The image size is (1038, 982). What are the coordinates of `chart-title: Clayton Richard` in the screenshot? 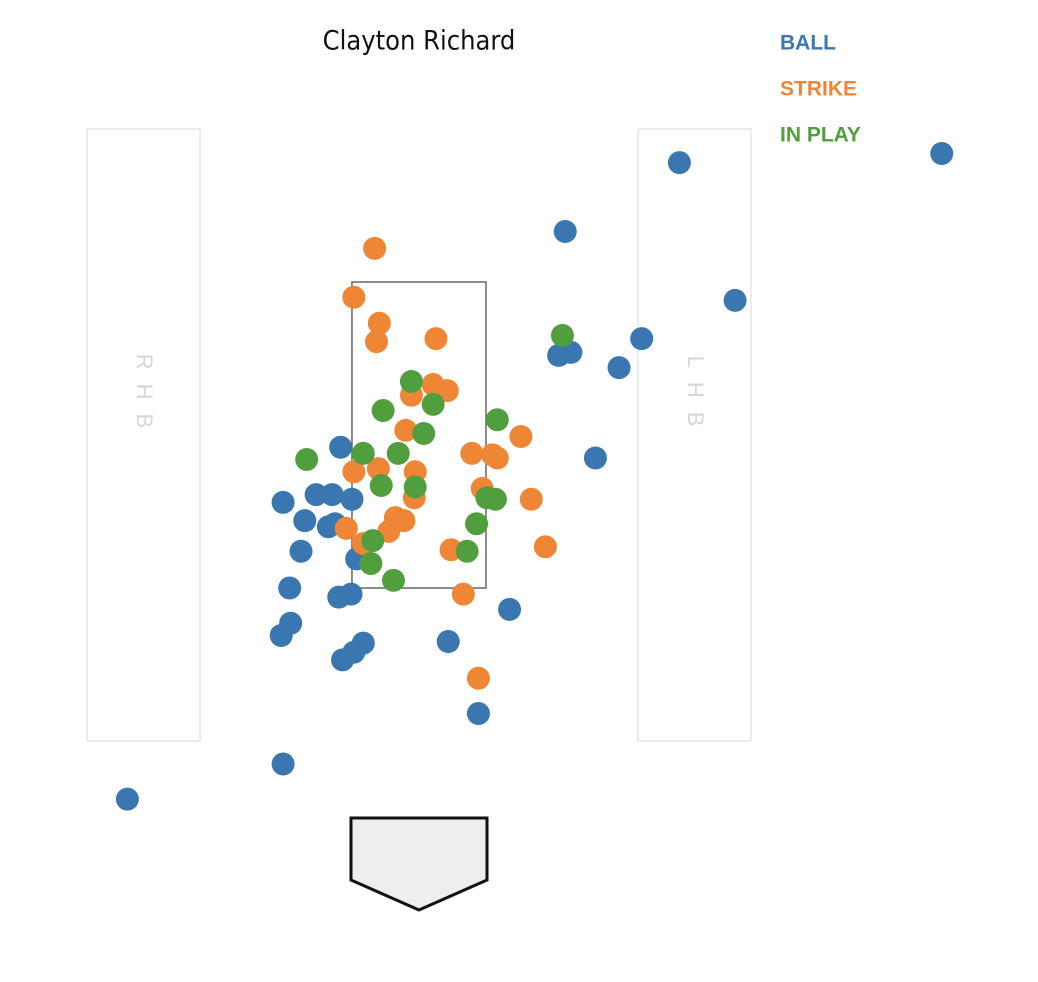 It's located at (419, 41).